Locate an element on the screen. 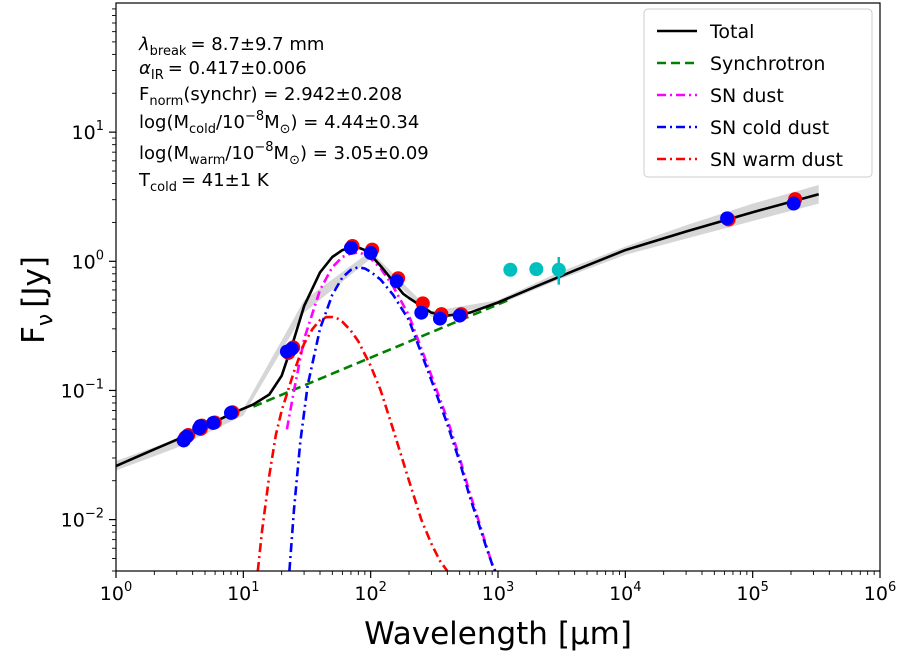 This screenshot has width=899, height=652. annotation-fnorm: Fnorm(synchr) = 2.942±0.208 is located at coordinates (270, 96).